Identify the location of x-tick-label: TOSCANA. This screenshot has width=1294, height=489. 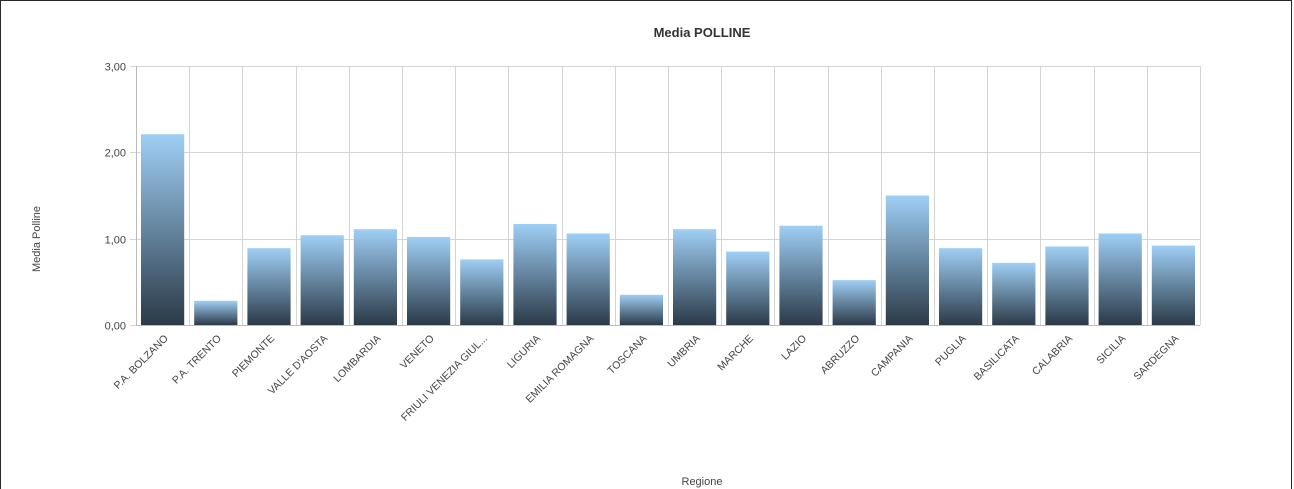
(627, 355).